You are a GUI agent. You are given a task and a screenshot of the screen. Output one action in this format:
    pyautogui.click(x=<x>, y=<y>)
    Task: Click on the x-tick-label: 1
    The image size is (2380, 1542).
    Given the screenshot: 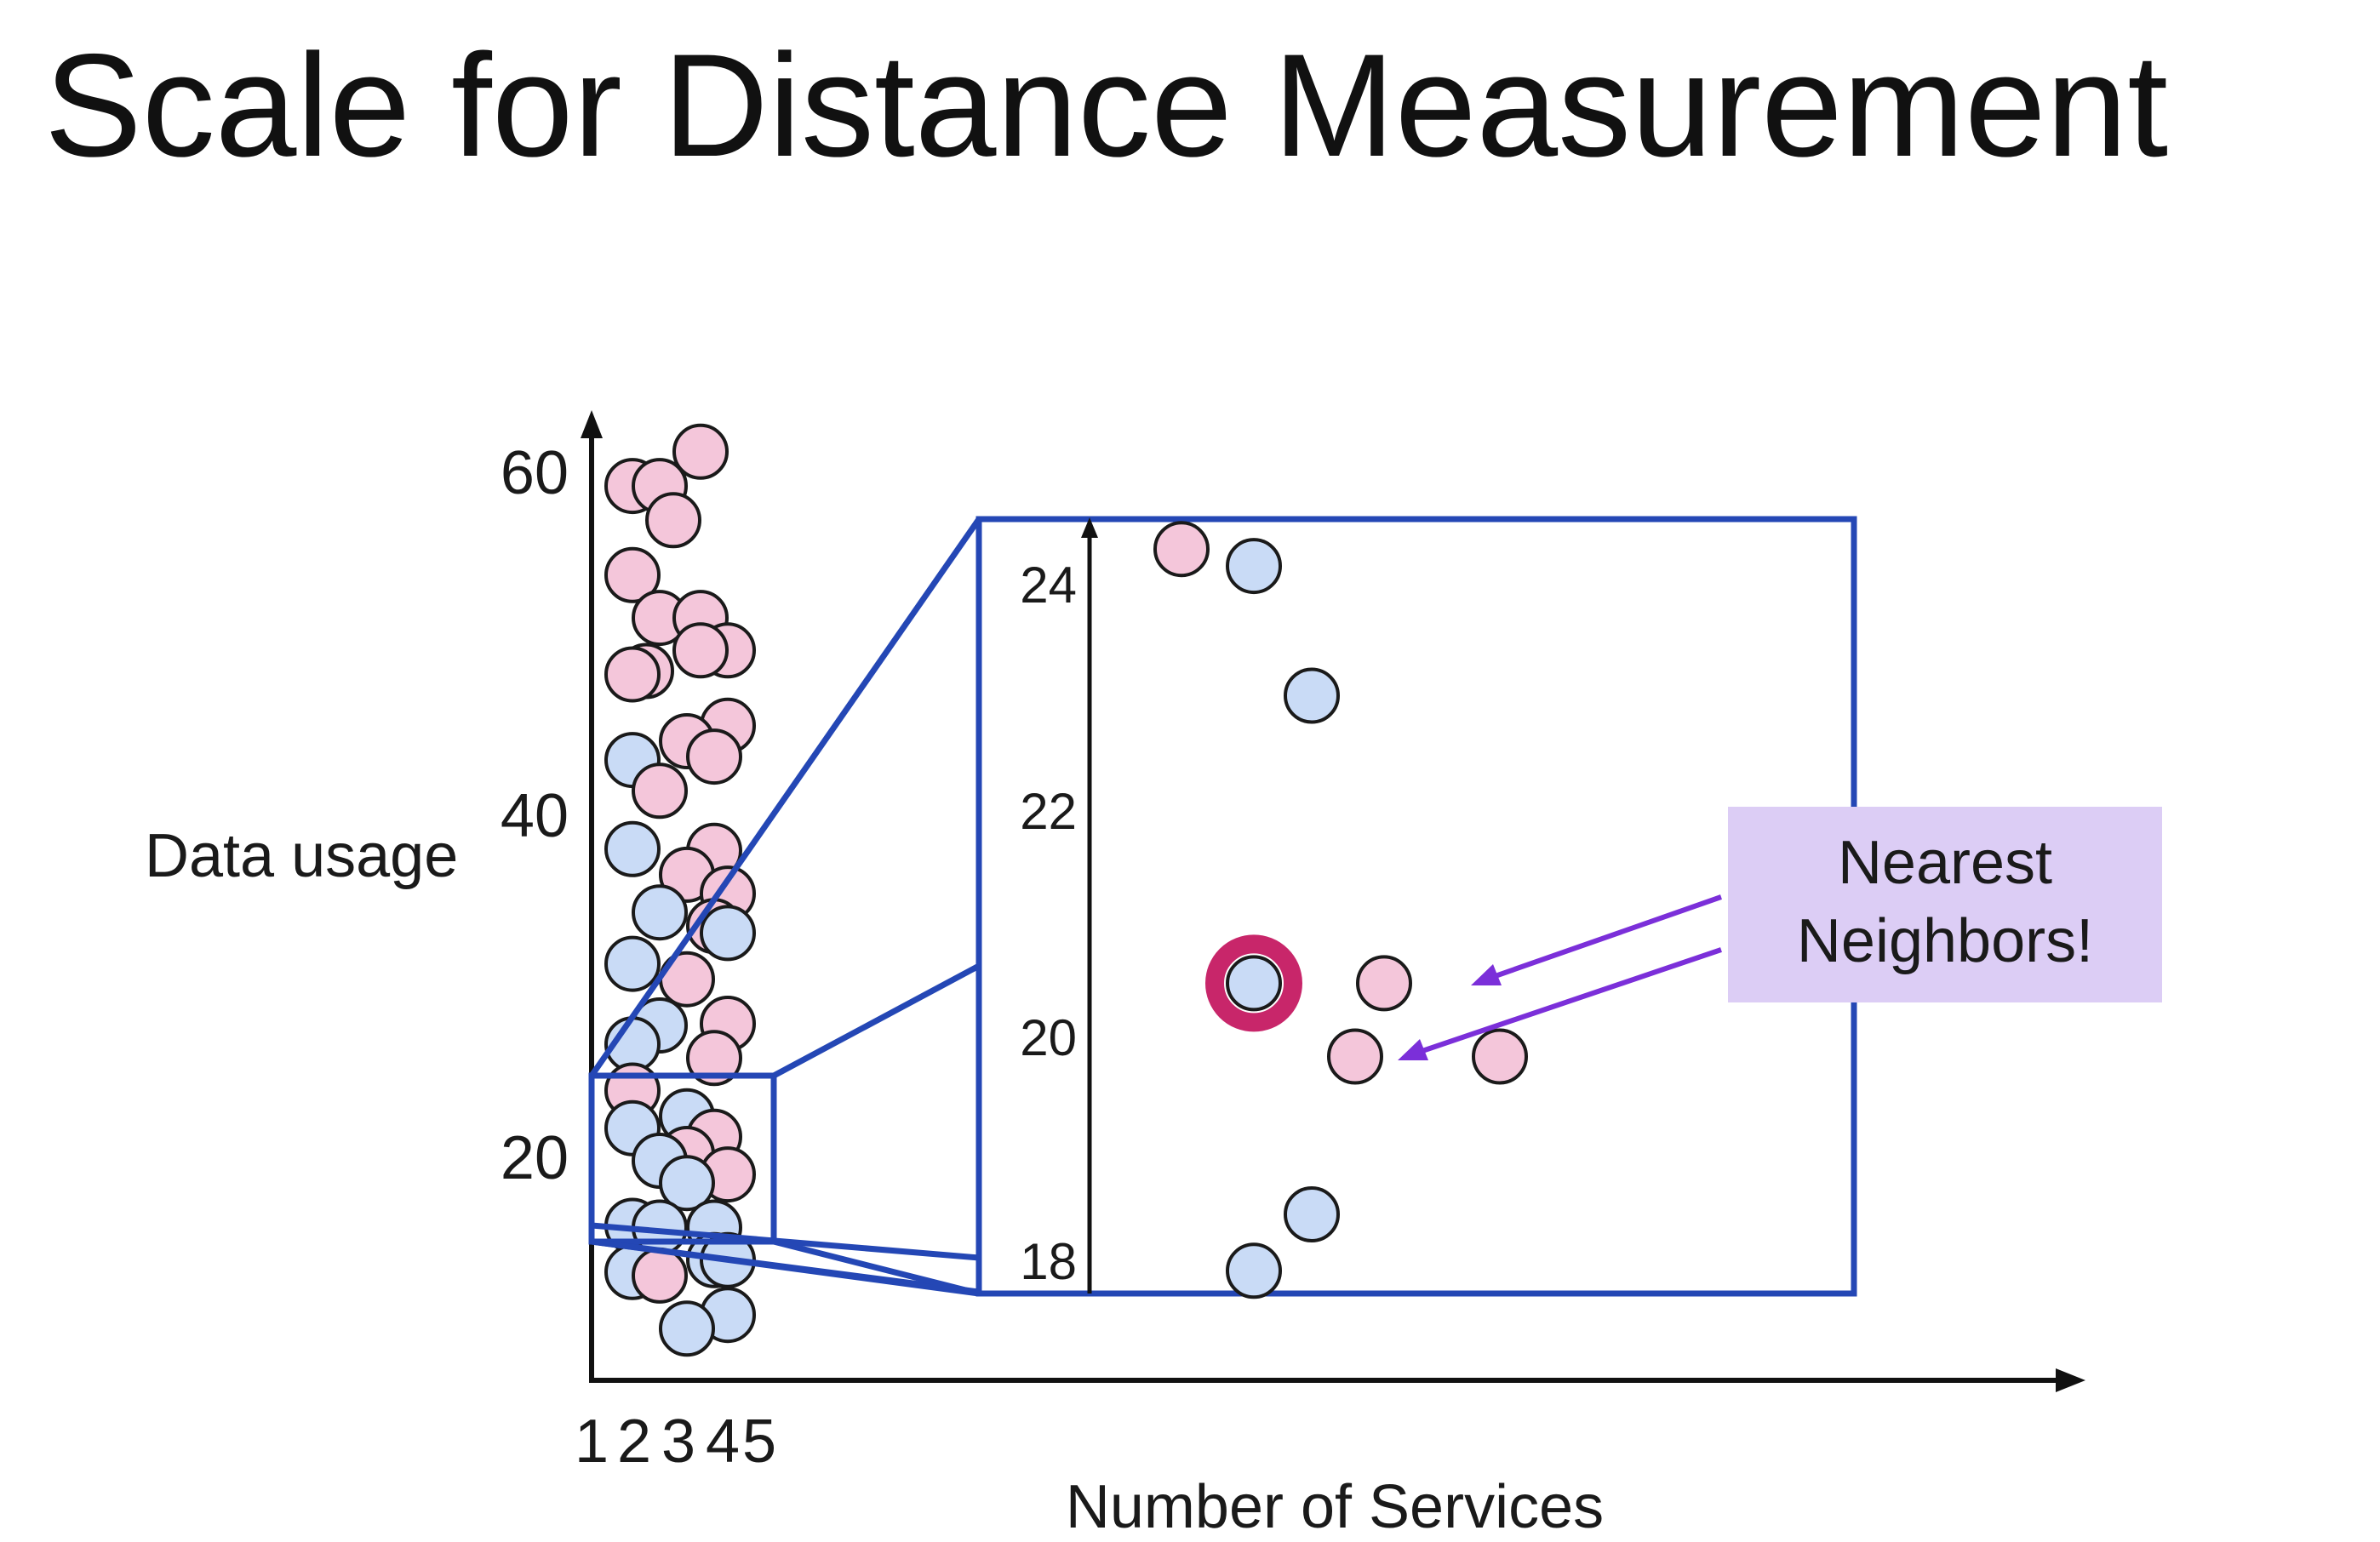 What is the action you would take?
    pyautogui.click(x=592, y=1442)
    